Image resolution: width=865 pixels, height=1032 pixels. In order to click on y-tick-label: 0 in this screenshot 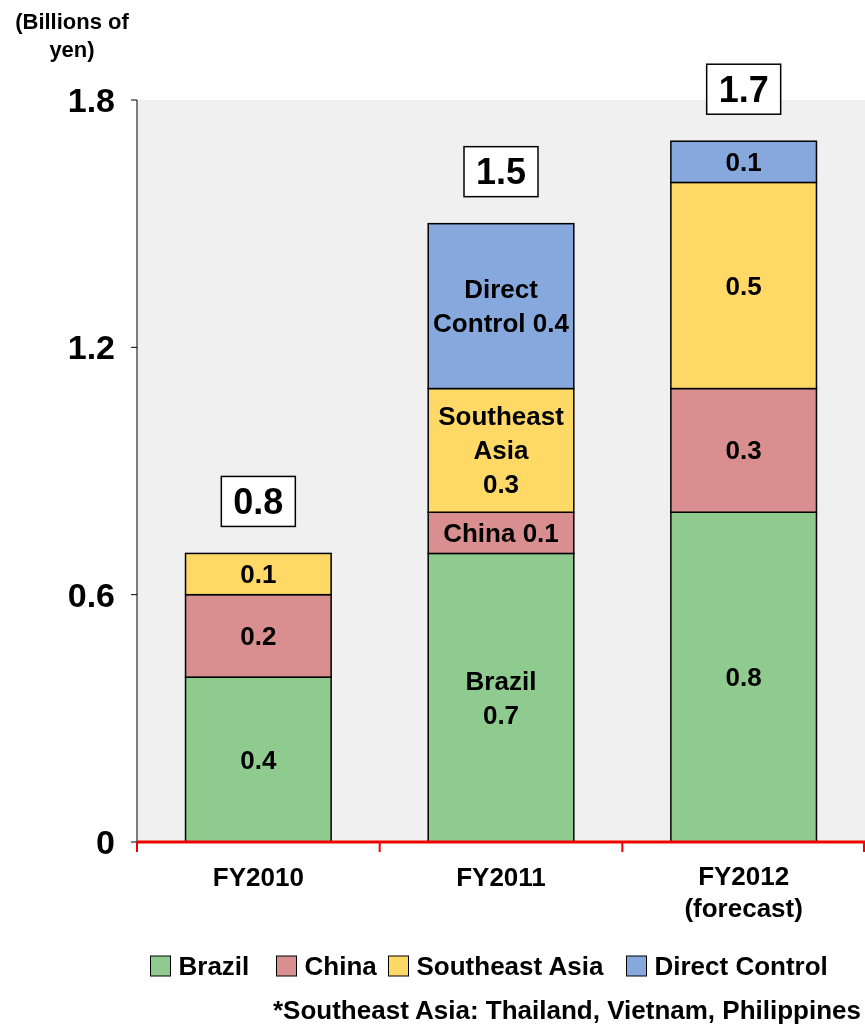, I will do `click(105, 842)`.